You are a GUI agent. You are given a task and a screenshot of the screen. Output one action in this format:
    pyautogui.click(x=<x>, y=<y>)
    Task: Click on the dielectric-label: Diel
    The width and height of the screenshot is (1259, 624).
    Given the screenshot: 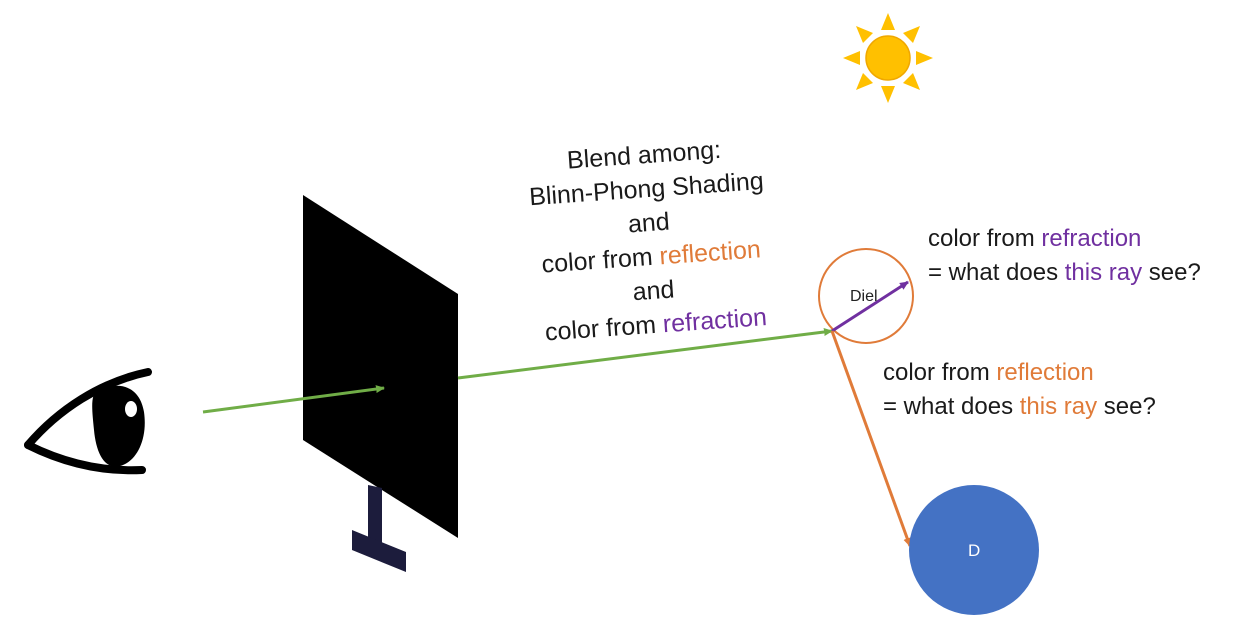 What is the action you would take?
    pyautogui.click(x=864, y=296)
    